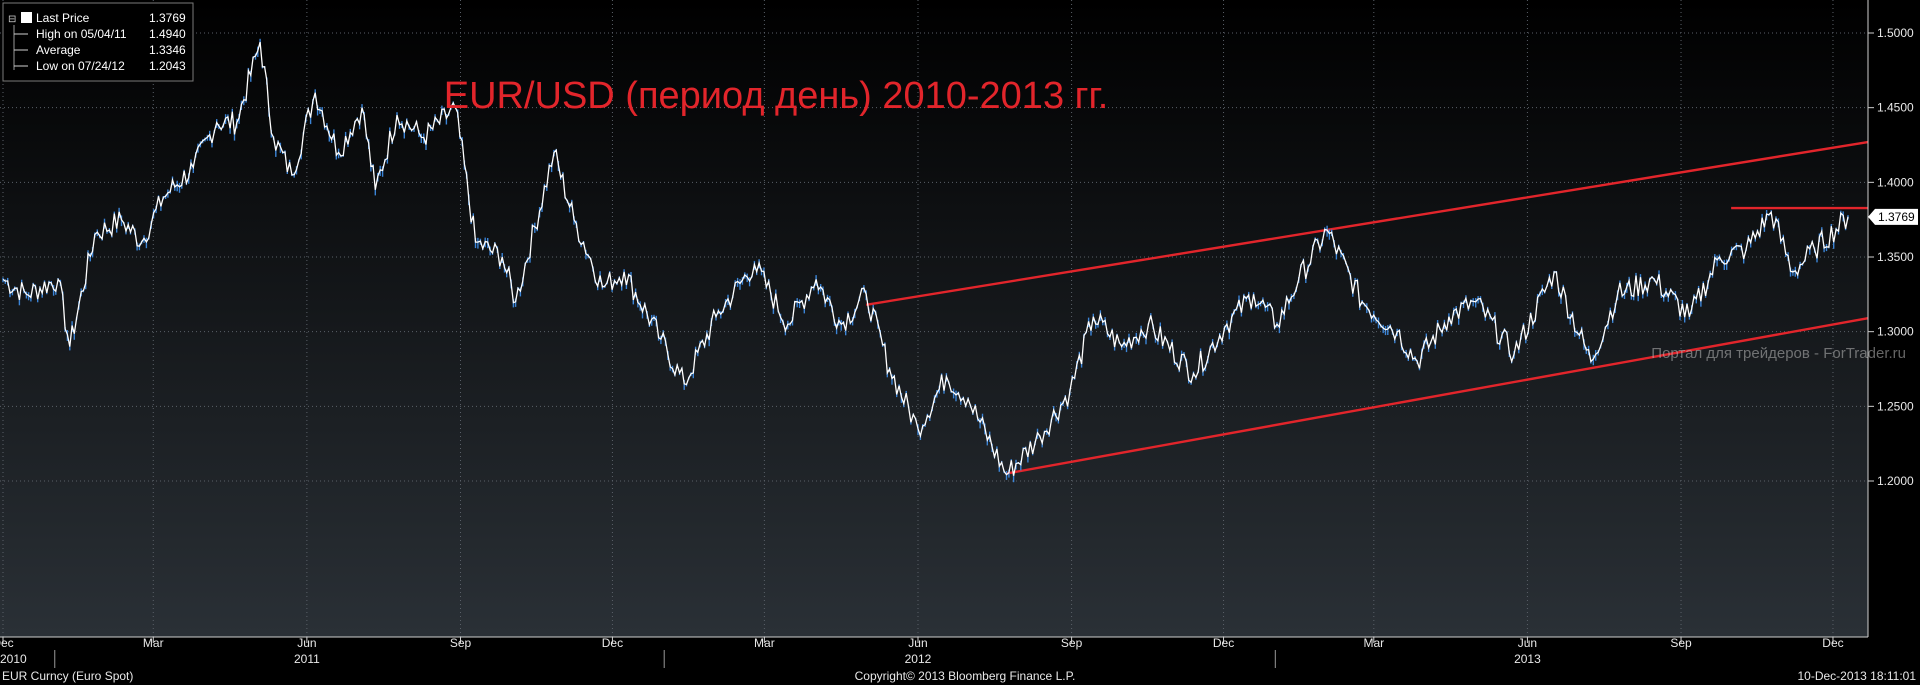  Describe the element at coordinates (1856, 676) in the screenshot. I see `timestamp-label: 10-Dec-2013 18:11:01` at that location.